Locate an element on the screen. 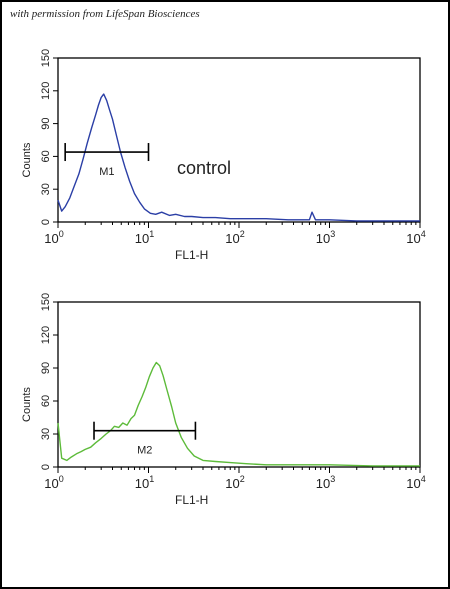  annotation-label: control is located at coordinates (204, 168).